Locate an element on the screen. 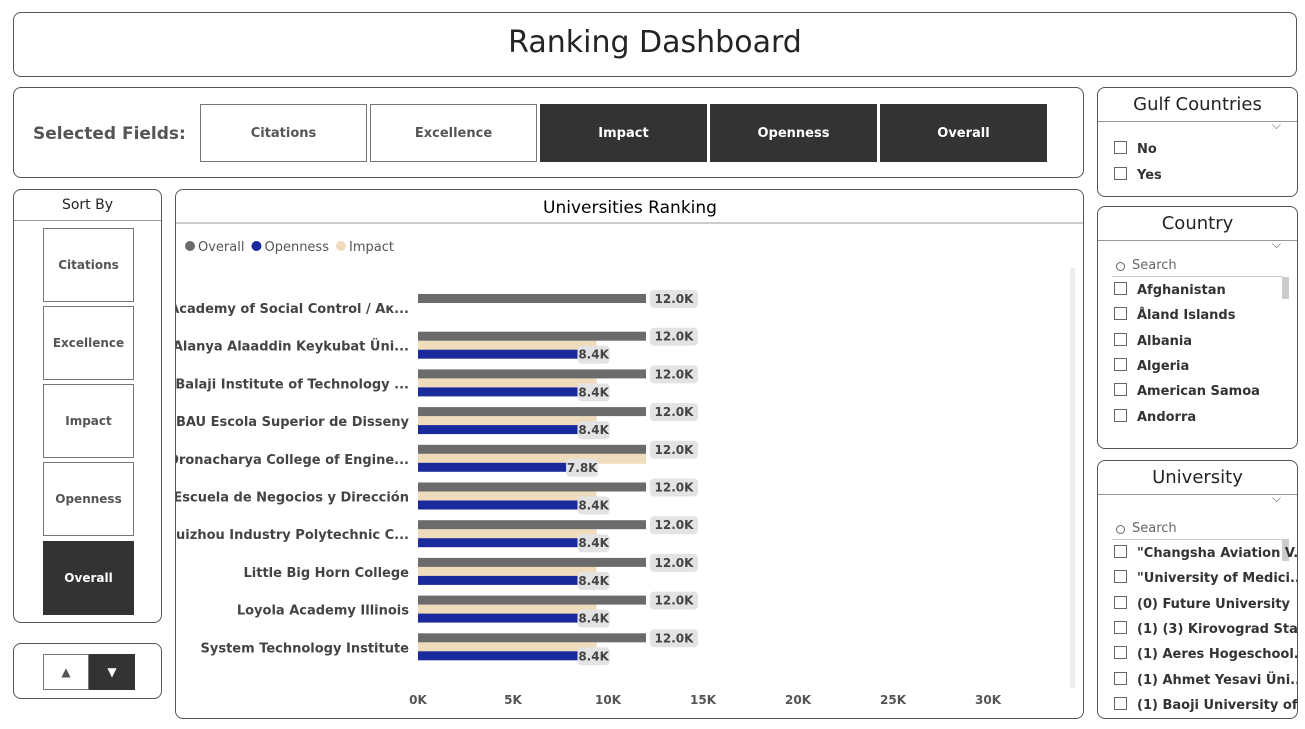 The image size is (1305, 729). field-button: Impact is located at coordinates (623, 133).